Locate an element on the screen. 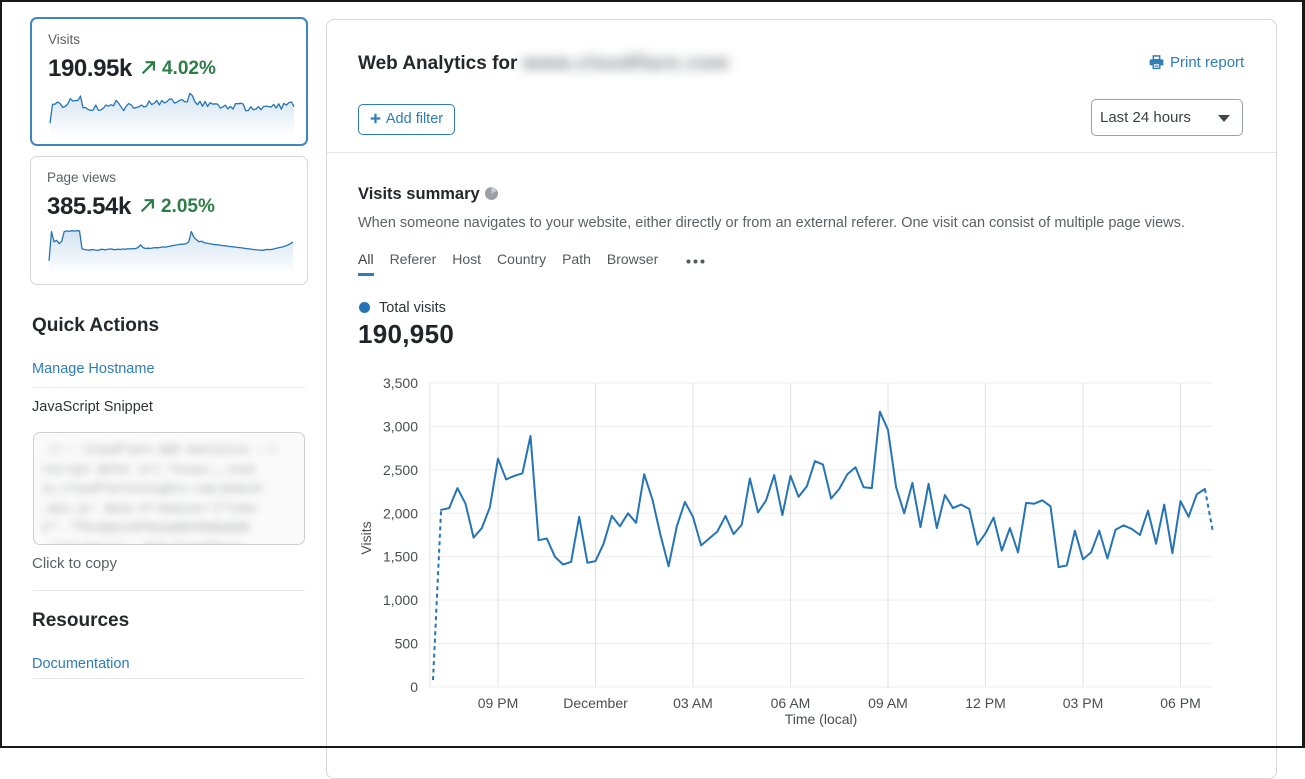  svg-text: Visits is located at coordinates (366, 537).